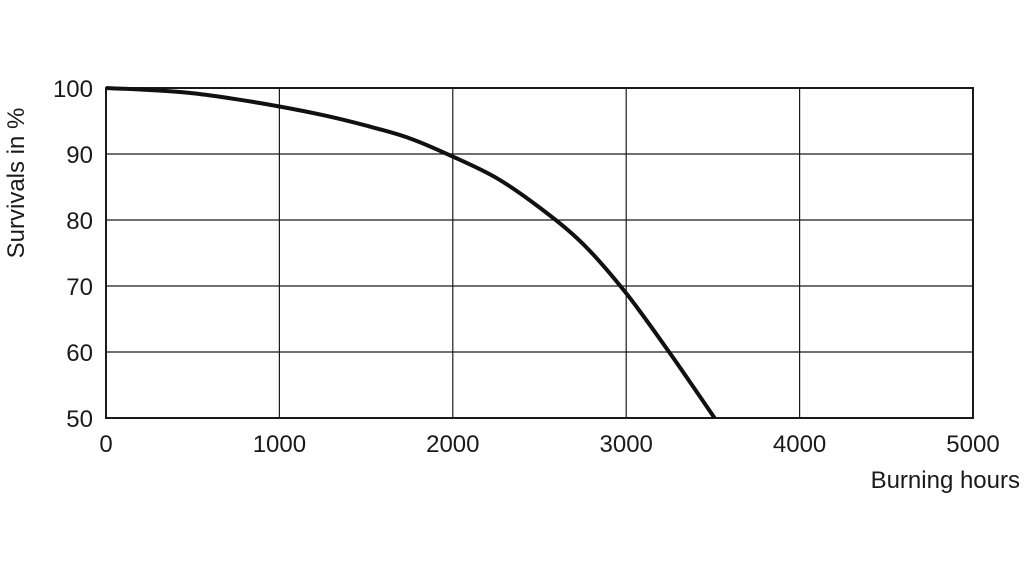 The width and height of the screenshot is (1024, 577). Describe the element at coordinates (79, 419) in the screenshot. I see `y-tick-label: 50` at that location.